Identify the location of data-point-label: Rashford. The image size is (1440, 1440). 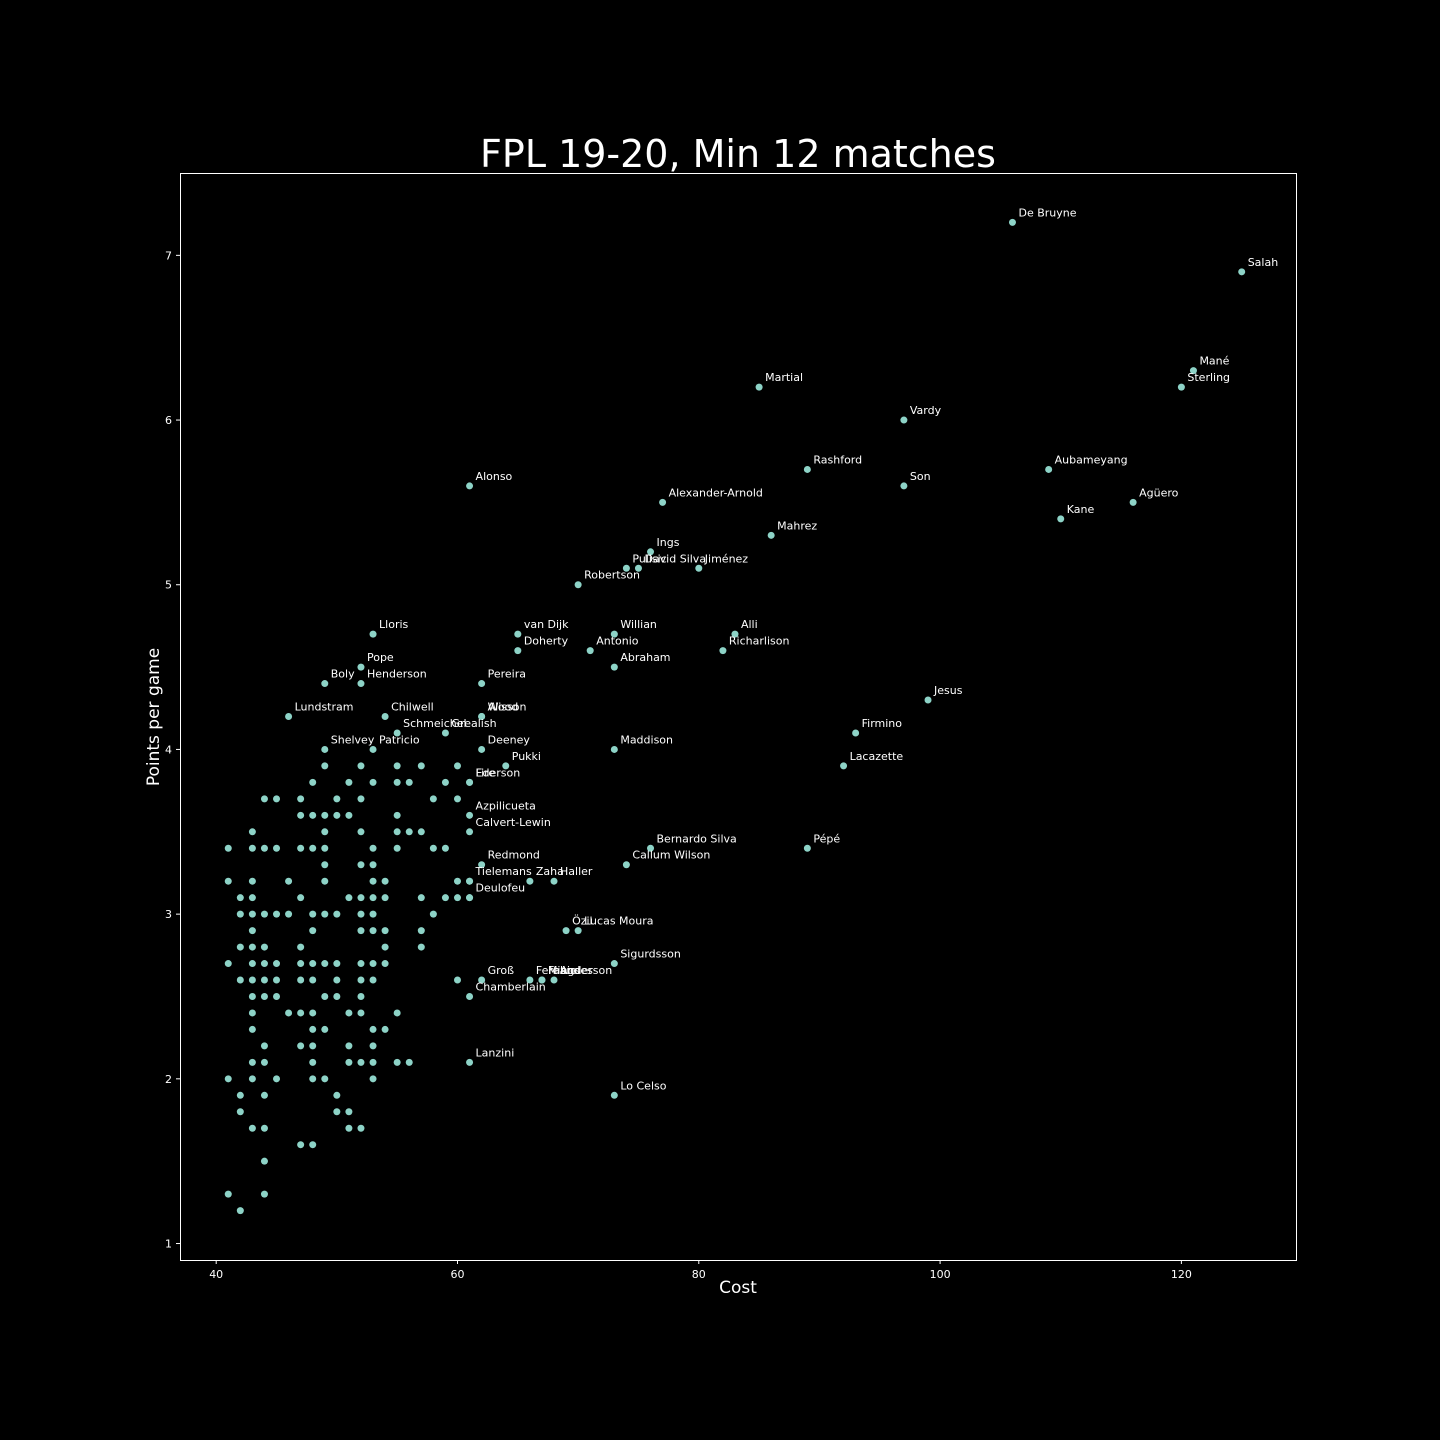
(837, 459).